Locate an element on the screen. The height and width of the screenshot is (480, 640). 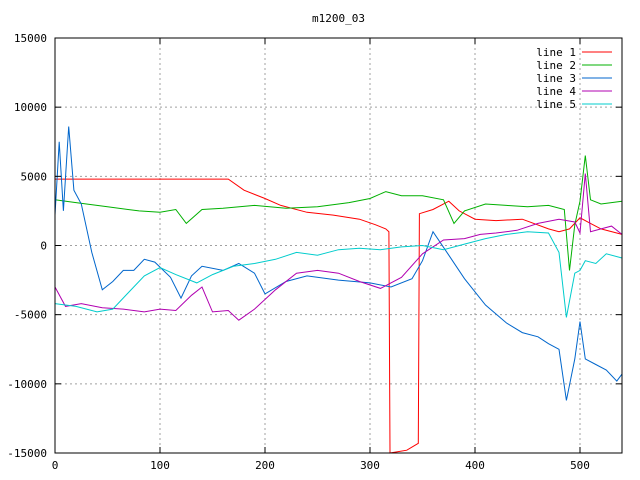
x-tick-label: 200 is located at coordinates (265, 465).